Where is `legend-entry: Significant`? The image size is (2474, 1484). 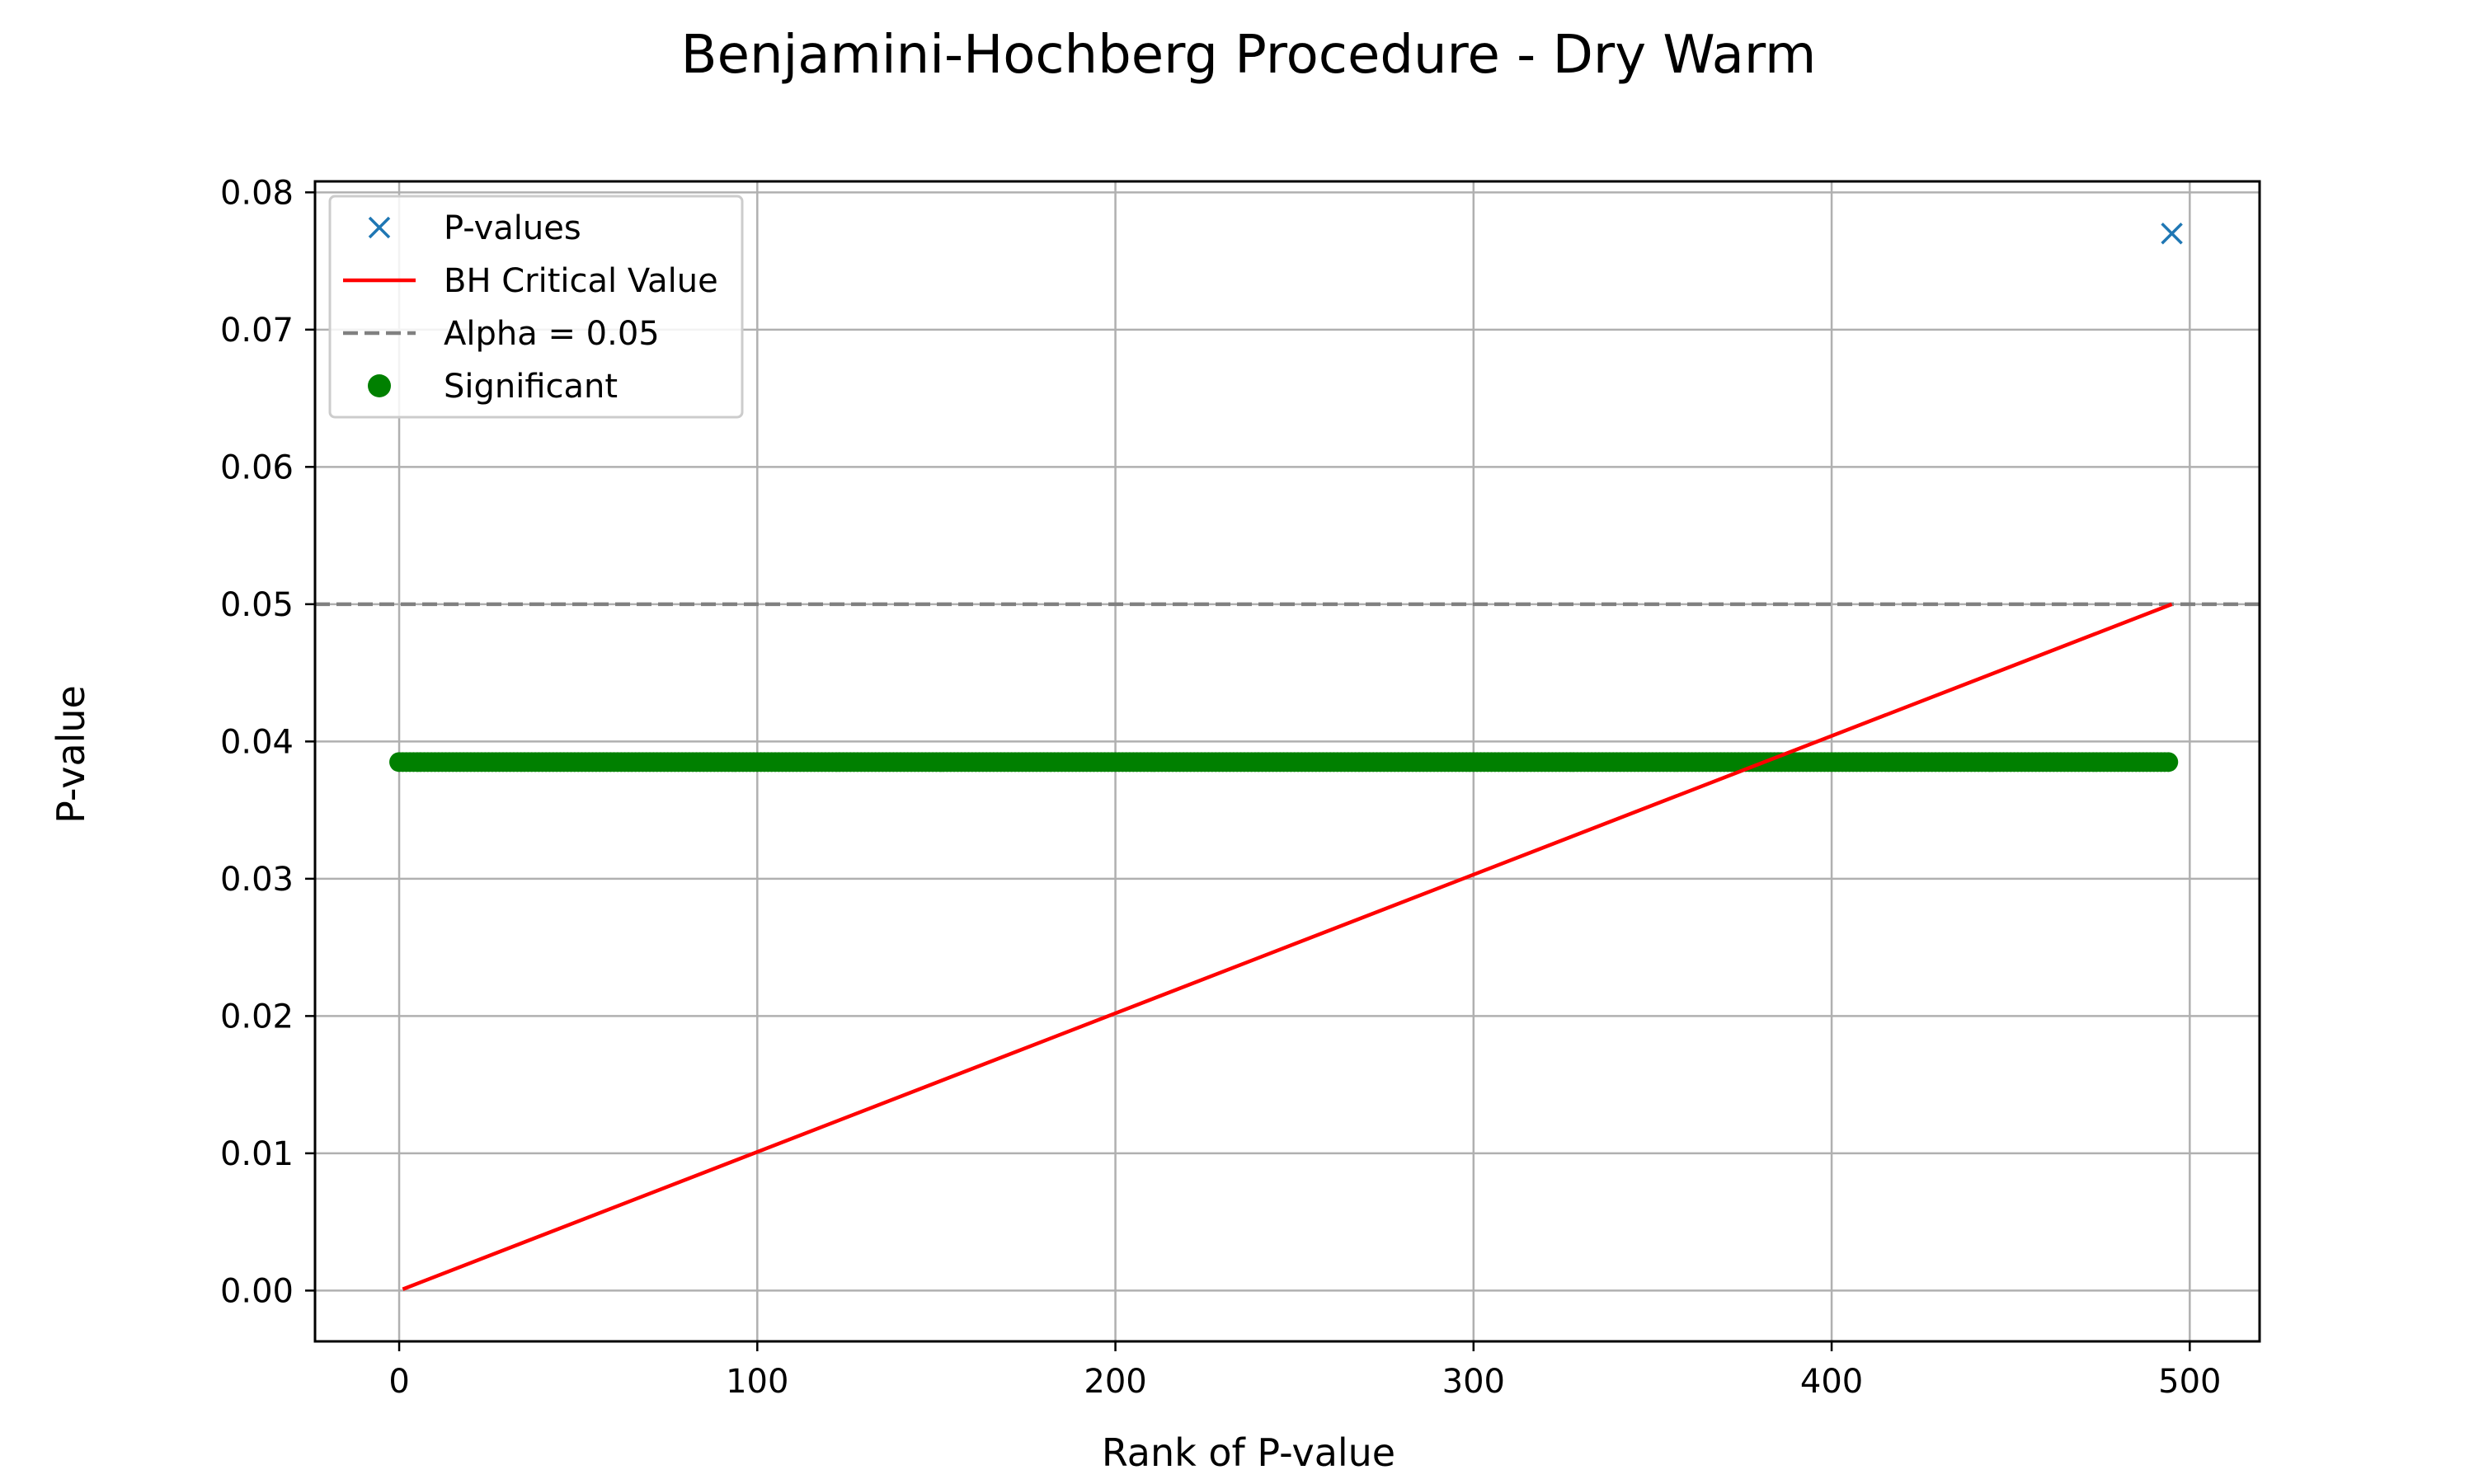
legend-entry: Significant is located at coordinates (493, 387).